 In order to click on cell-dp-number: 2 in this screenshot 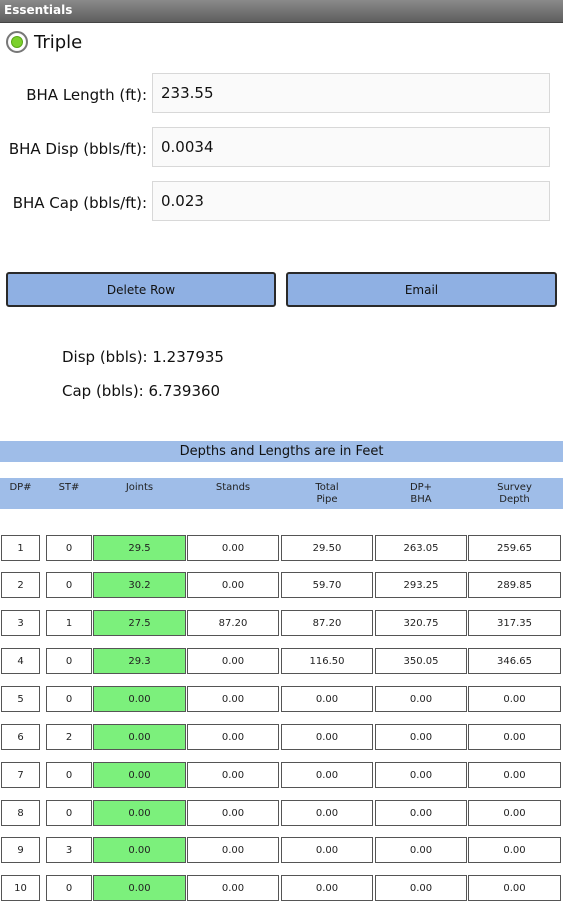, I will do `click(20, 585)`.